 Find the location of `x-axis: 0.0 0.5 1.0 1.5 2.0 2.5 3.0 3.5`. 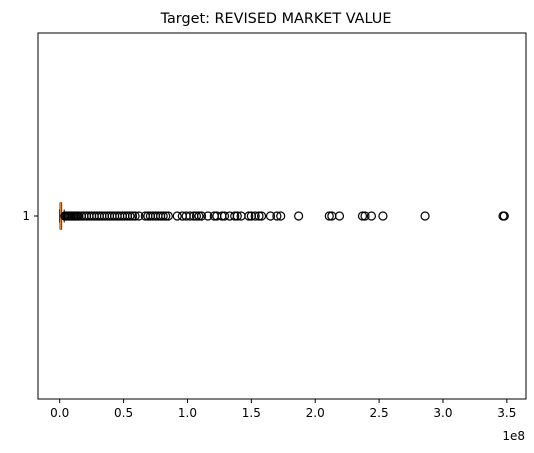

x-axis: 0.0 0.5 1.0 1.5 2.0 2.5 3.0 3.5 is located at coordinates (283, 409).